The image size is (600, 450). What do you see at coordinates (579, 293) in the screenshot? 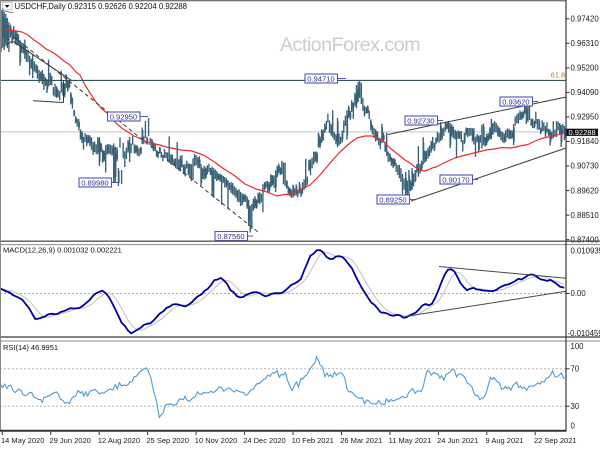
I see `svg-text: 0.00` at bounding box center [579, 293].